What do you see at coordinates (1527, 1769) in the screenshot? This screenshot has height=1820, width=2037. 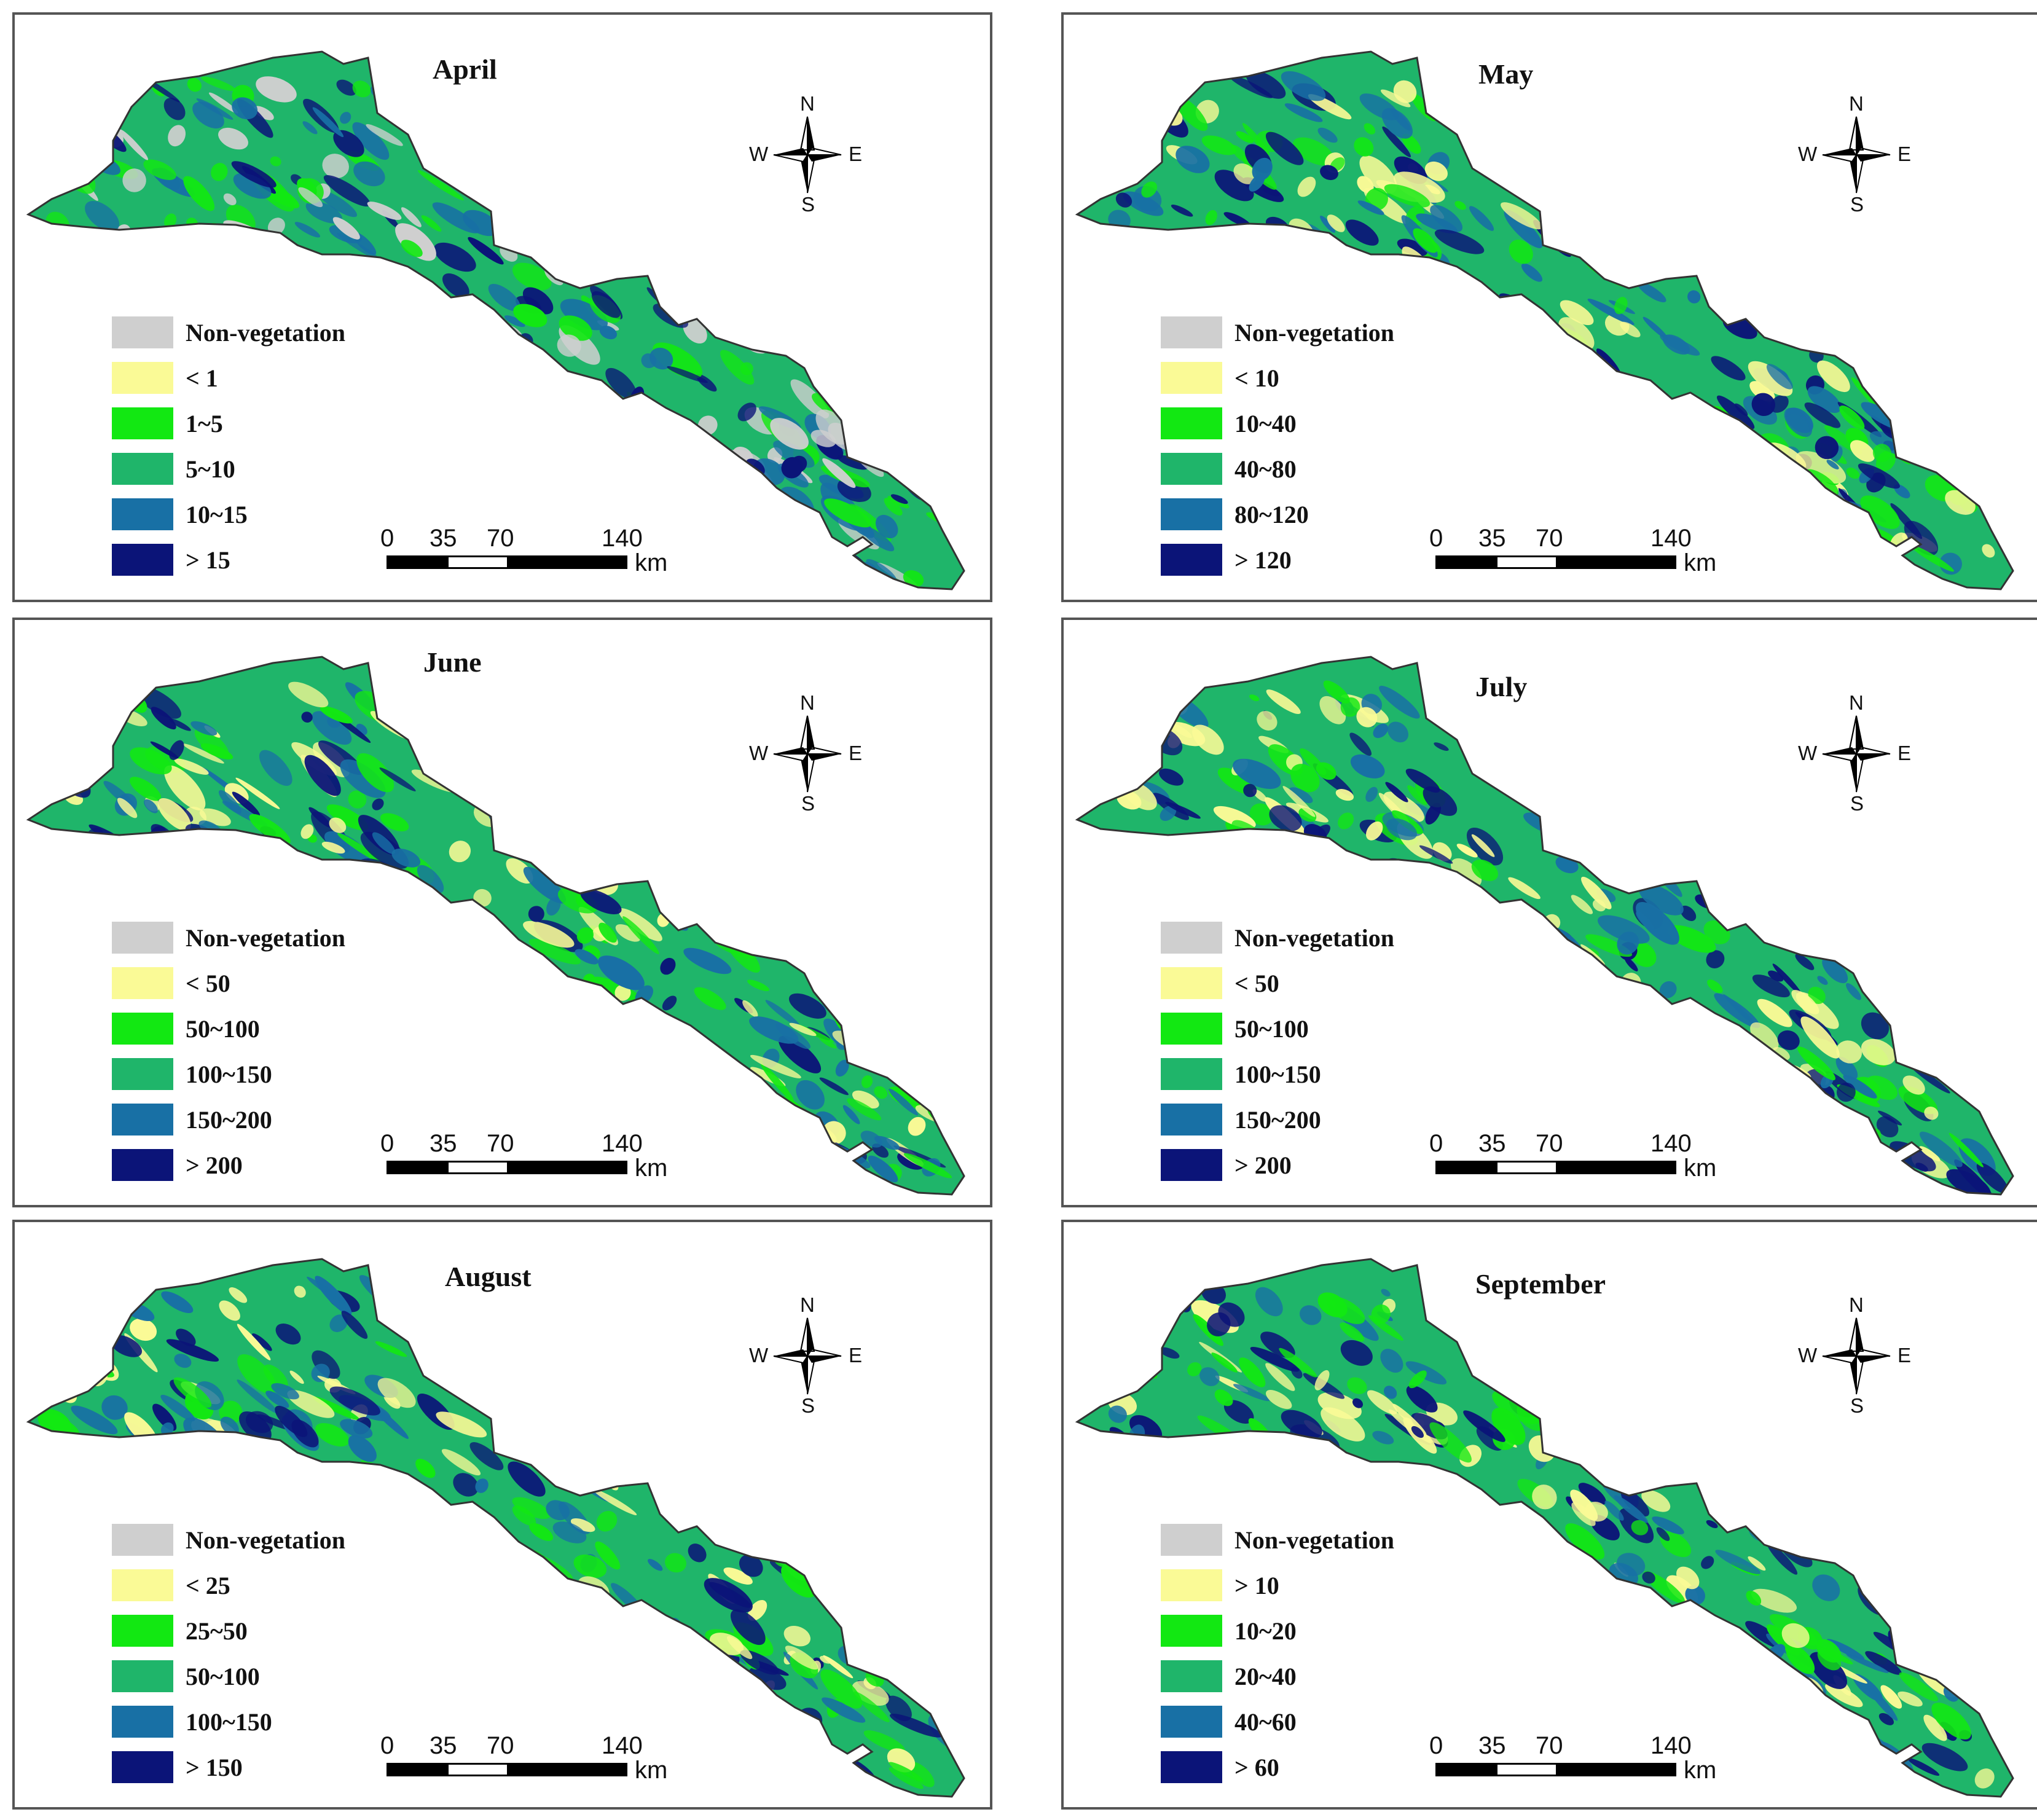 I see `scale-segment` at bounding box center [1527, 1769].